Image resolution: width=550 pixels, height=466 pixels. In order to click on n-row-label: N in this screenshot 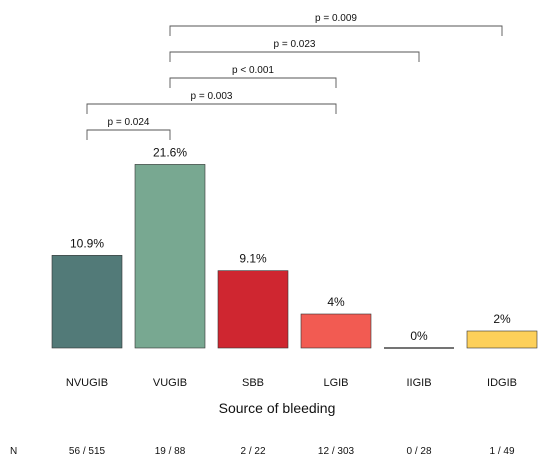, I will do `click(13, 451)`.